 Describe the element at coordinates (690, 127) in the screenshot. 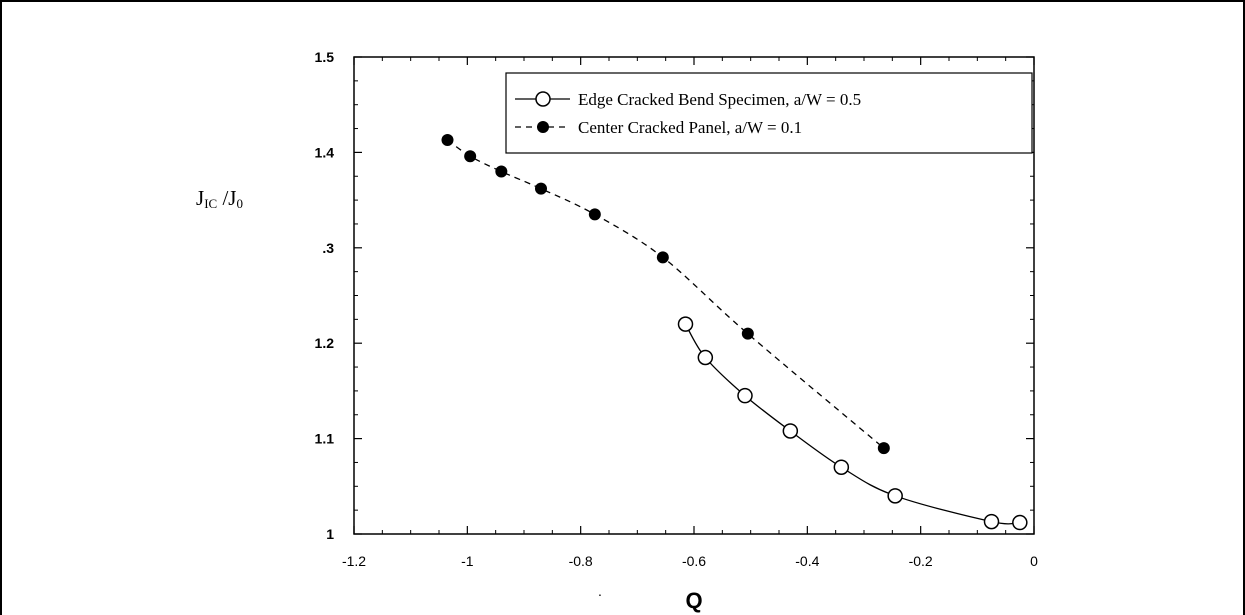

I see `legend-label-center: Center Cracked Panel, a/W = 0.1` at that location.